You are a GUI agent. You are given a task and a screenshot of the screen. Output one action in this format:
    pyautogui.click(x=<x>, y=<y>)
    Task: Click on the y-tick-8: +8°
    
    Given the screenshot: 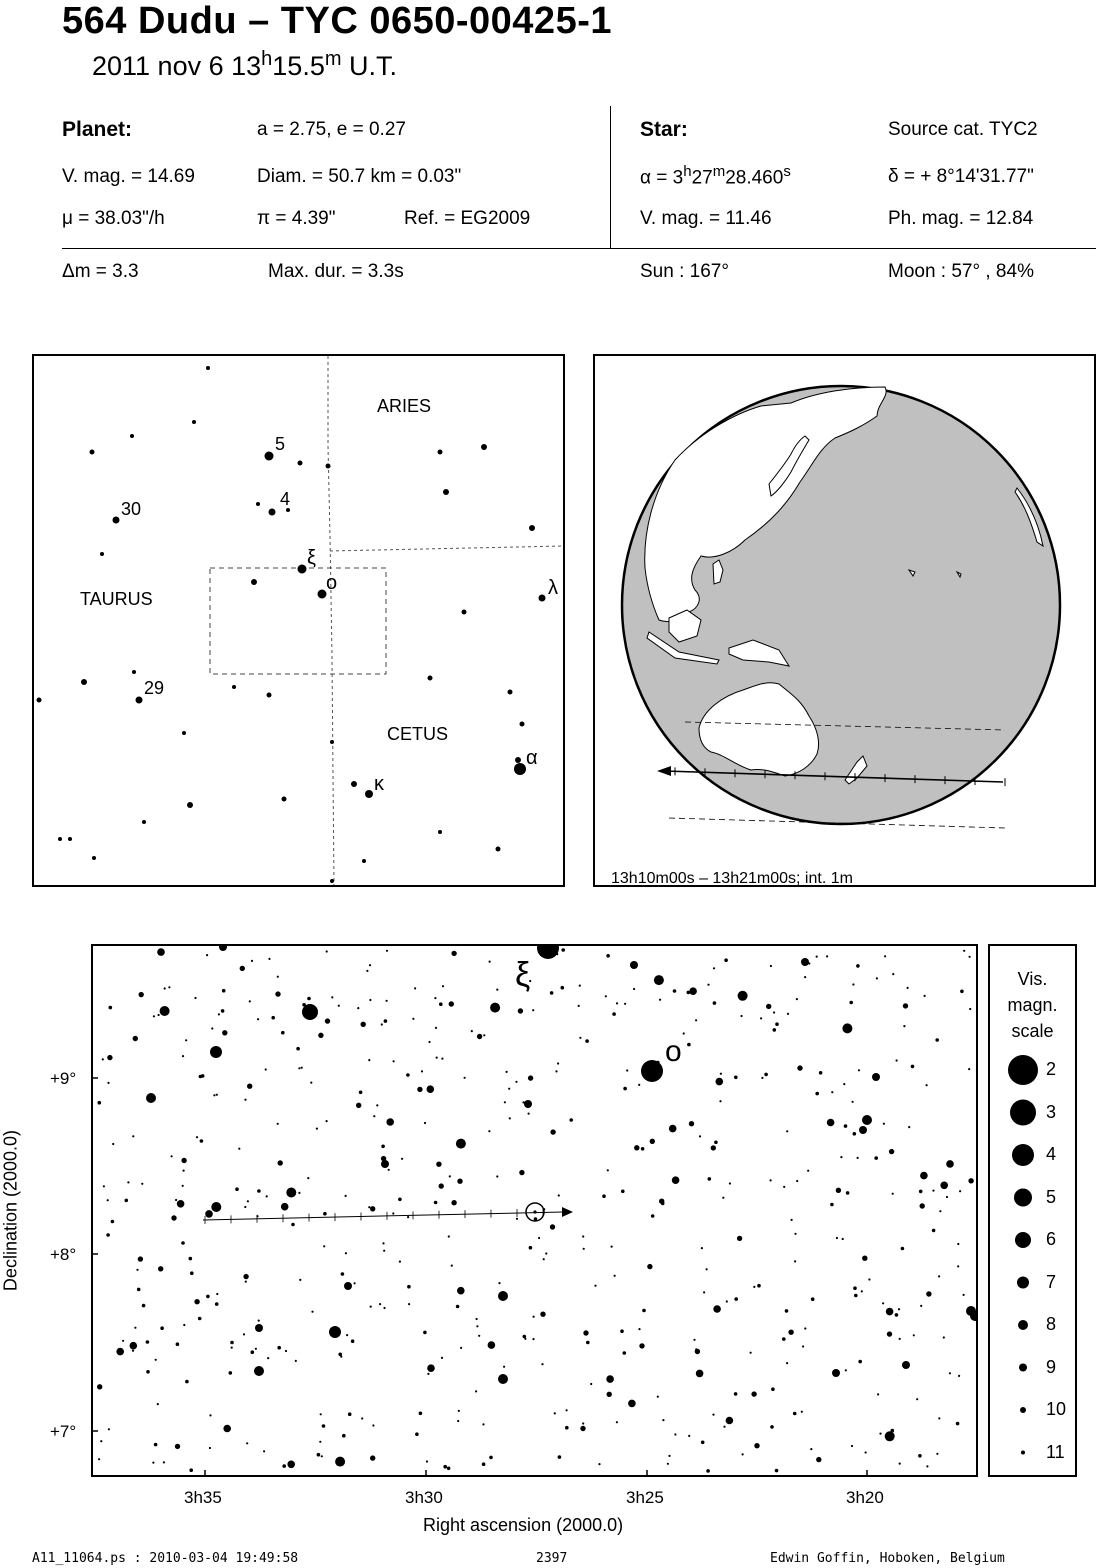 What is the action you would take?
    pyautogui.click(x=63, y=1254)
    